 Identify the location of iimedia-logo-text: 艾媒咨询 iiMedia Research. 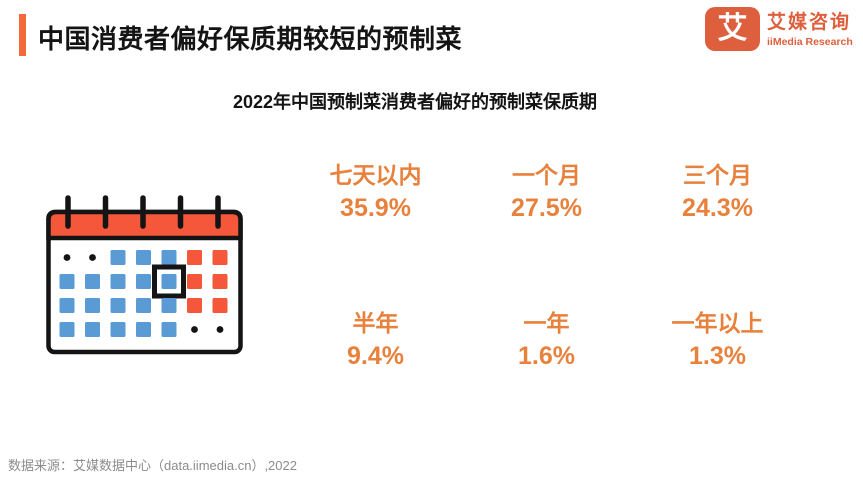
(810, 27).